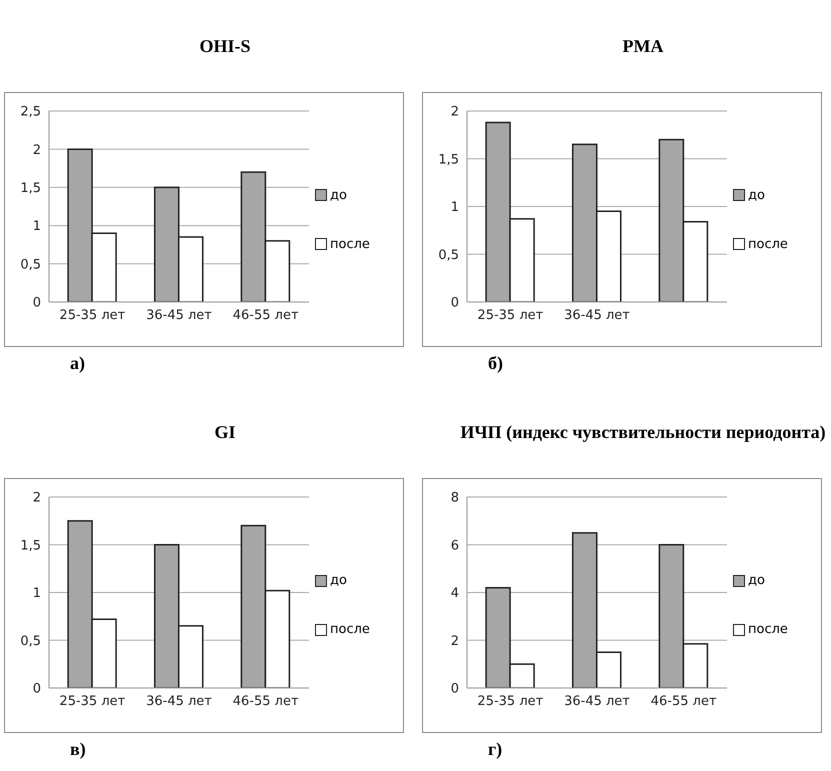 The width and height of the screenshot is (831, 771). What do you see at coordinates (225, 46) in the screenshot?
I see `chart-title: OHI-S` at bounding box center [225, 46].